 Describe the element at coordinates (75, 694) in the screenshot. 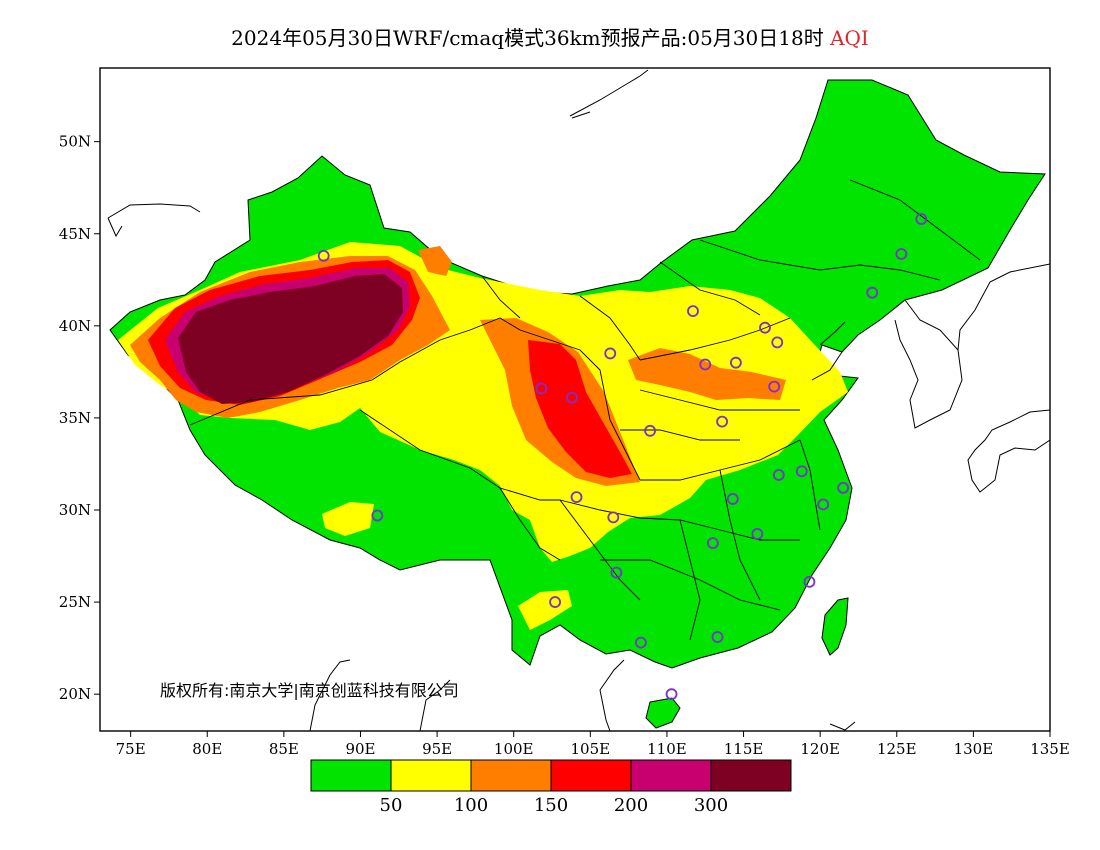

I see `lat-tick-label: 20N` at that location.